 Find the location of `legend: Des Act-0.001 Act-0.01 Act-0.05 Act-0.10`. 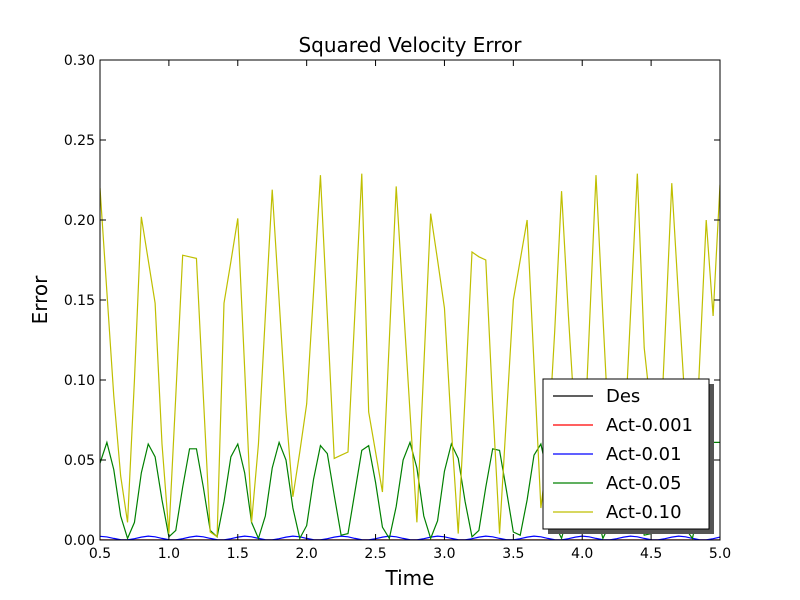

legend: Des Act-0.001 Act-0.01 Act-0.05 Act-0.10 is located at coordinates (628, 456).